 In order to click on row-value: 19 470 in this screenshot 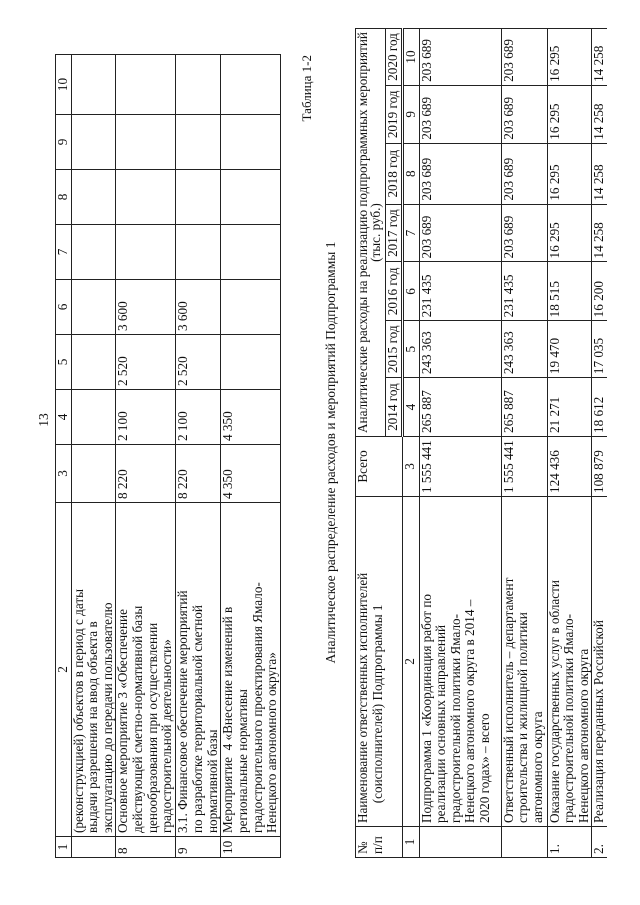, I will do `click(569, 349)`.